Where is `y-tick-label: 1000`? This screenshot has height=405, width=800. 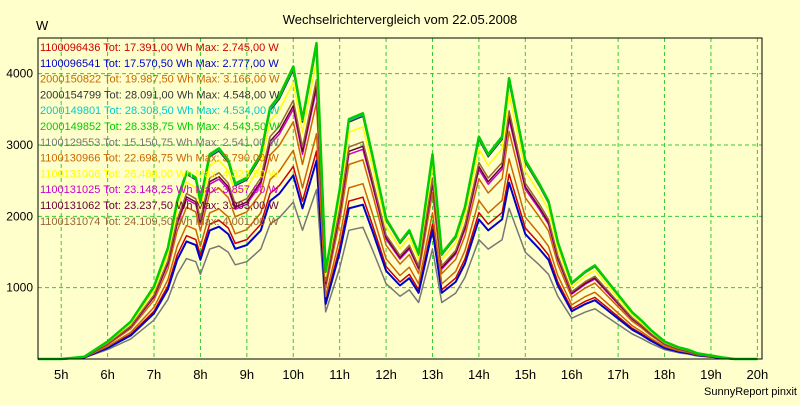 y-tick-label: 1000 is located at coordinates (19, 288).